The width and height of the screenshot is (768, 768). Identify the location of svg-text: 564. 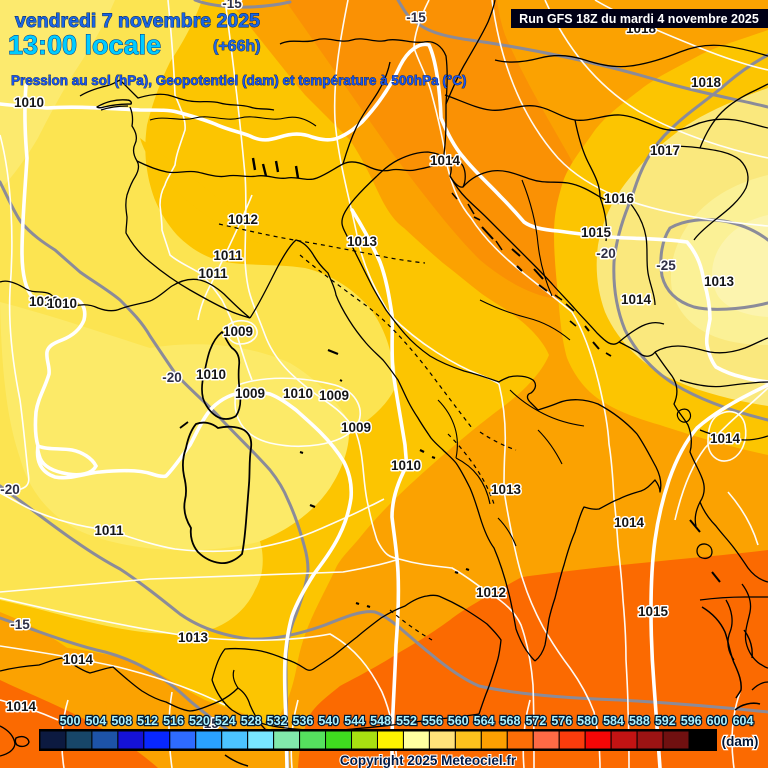
(484, 721).